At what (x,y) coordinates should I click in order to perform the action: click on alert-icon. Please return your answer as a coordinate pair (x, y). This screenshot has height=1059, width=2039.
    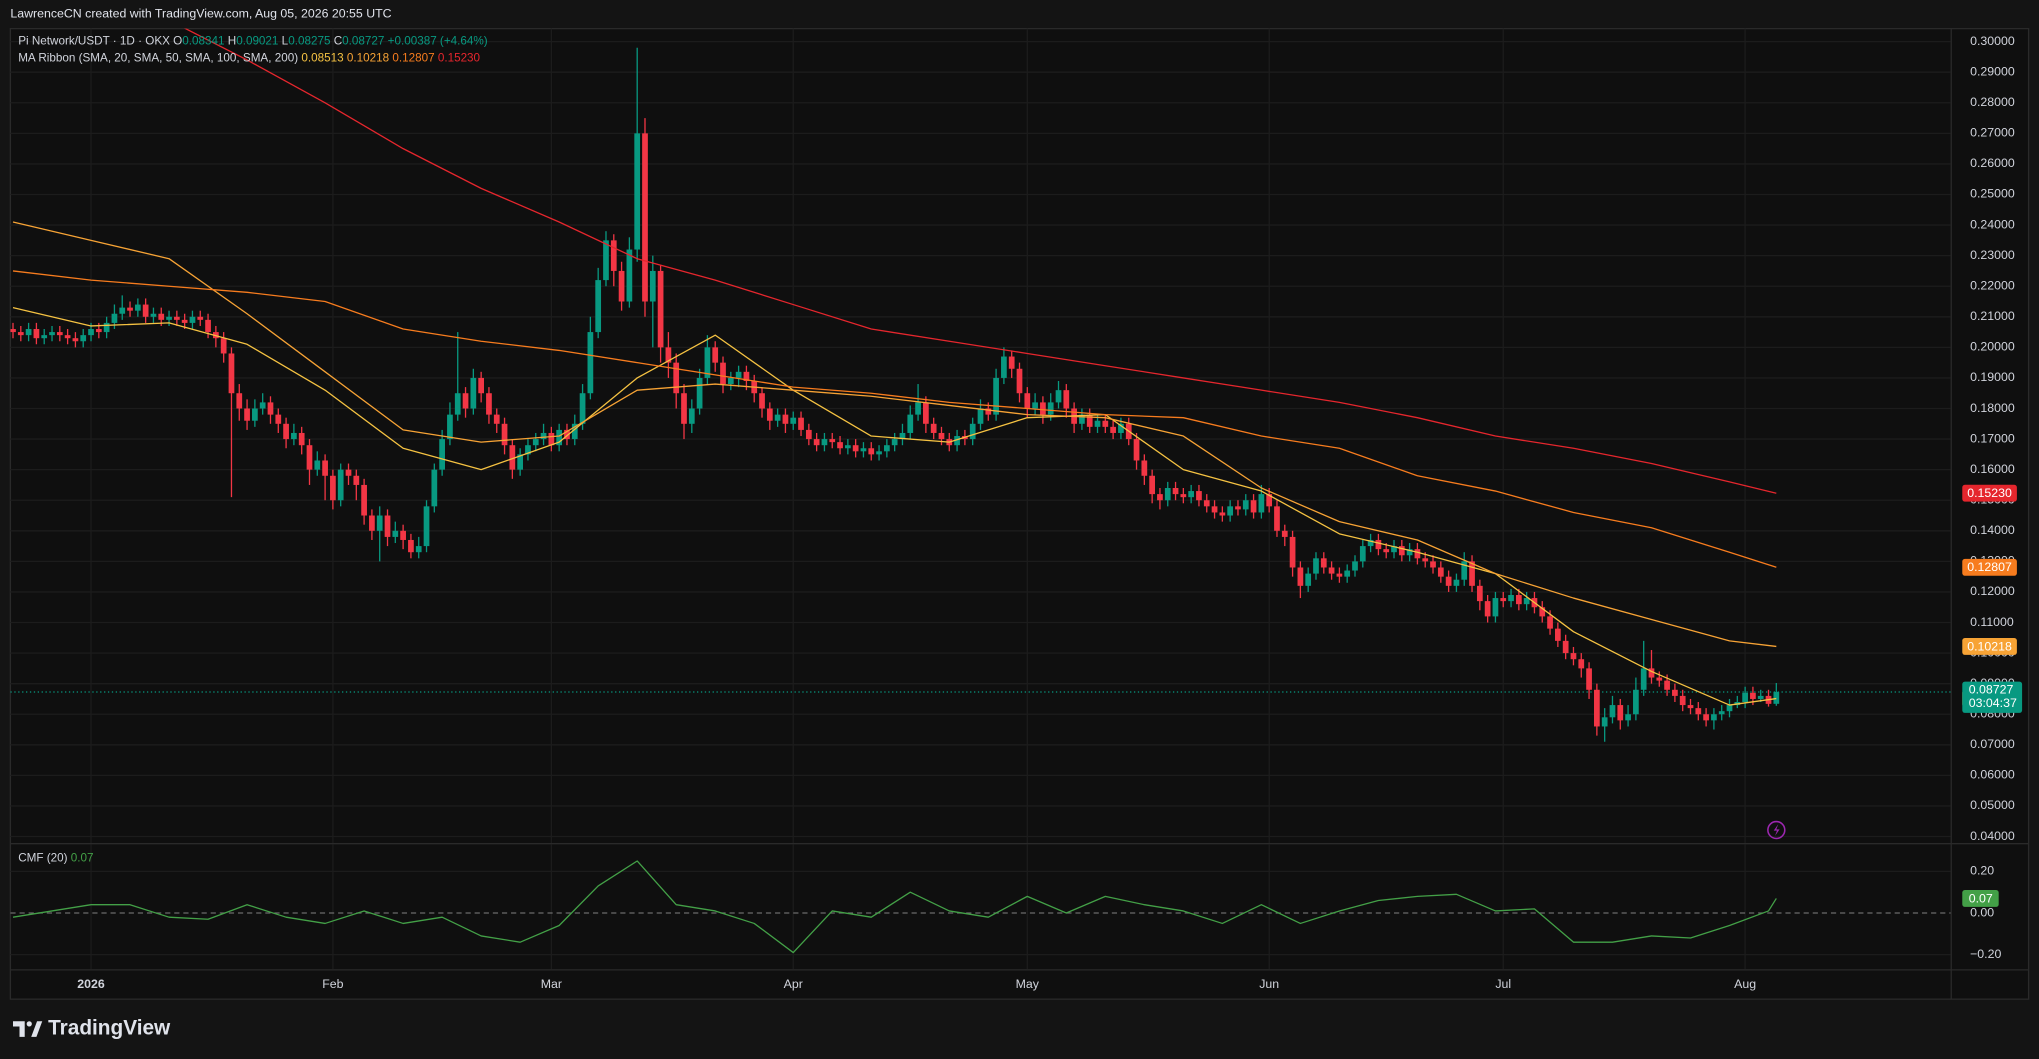
    Looking at the image, I should click on (1776, 830).